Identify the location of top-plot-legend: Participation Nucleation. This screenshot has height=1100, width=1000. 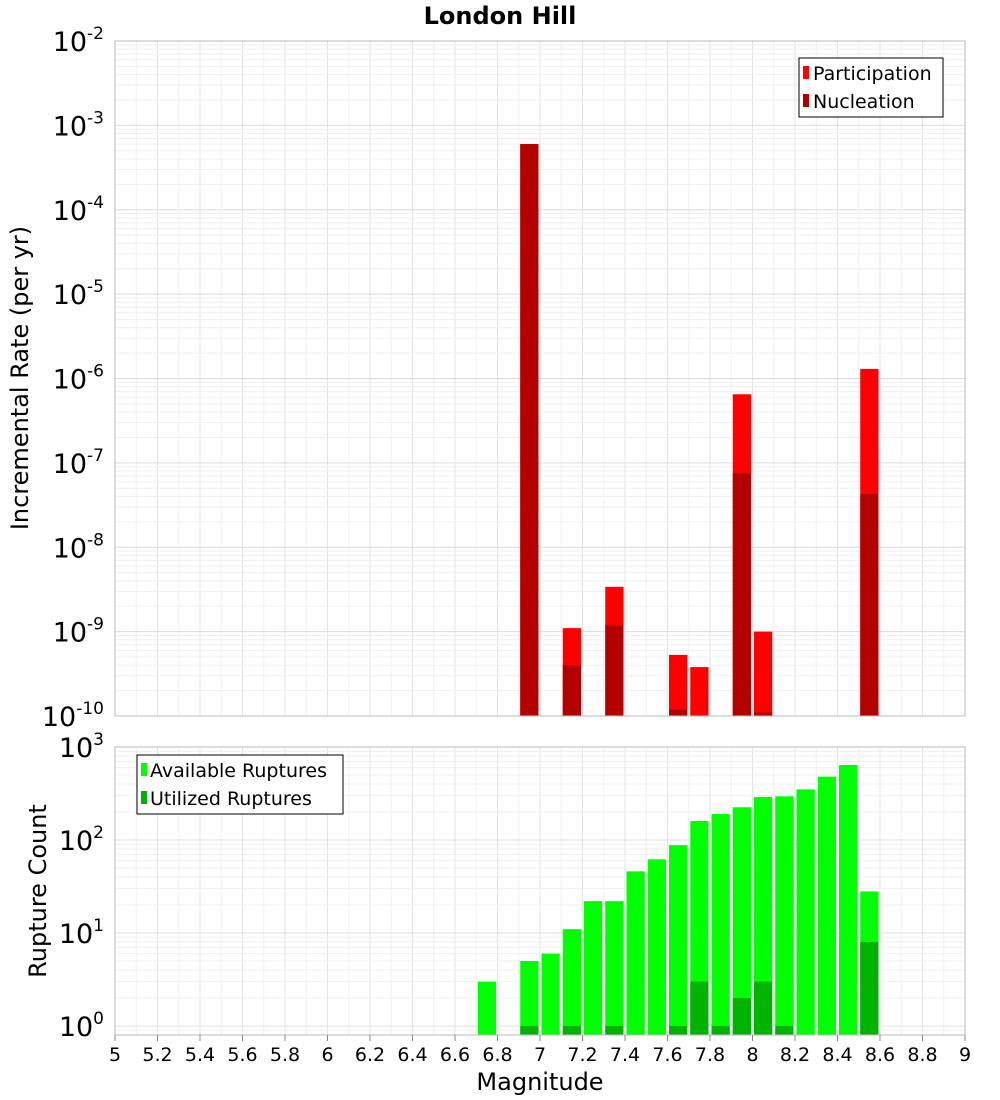
(871, 87).